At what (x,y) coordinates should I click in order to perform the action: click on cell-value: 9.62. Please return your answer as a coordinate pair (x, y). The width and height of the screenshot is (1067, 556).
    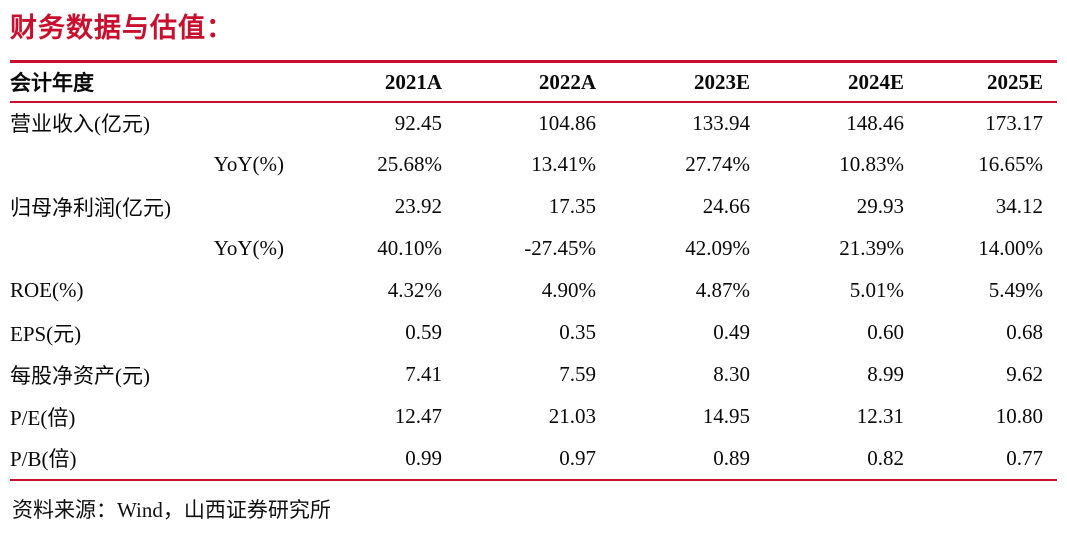
    Looking at the image, I should click on (1024, 374).